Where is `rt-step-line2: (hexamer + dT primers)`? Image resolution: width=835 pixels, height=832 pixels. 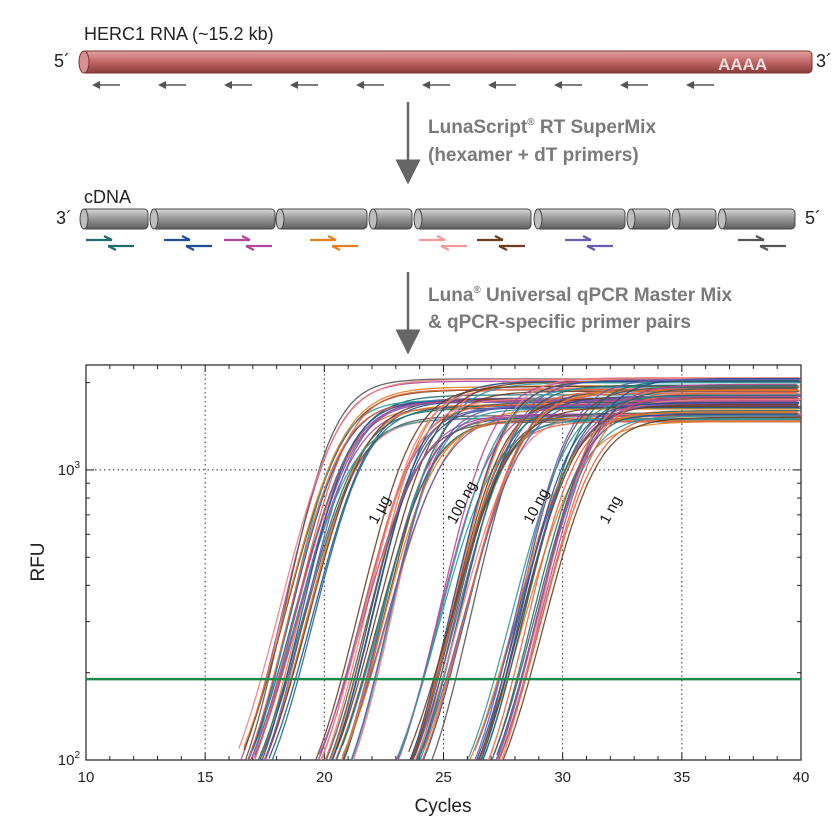 rt-step-line2: (hexamer + dT primers) is located at coordinates (533, 155).